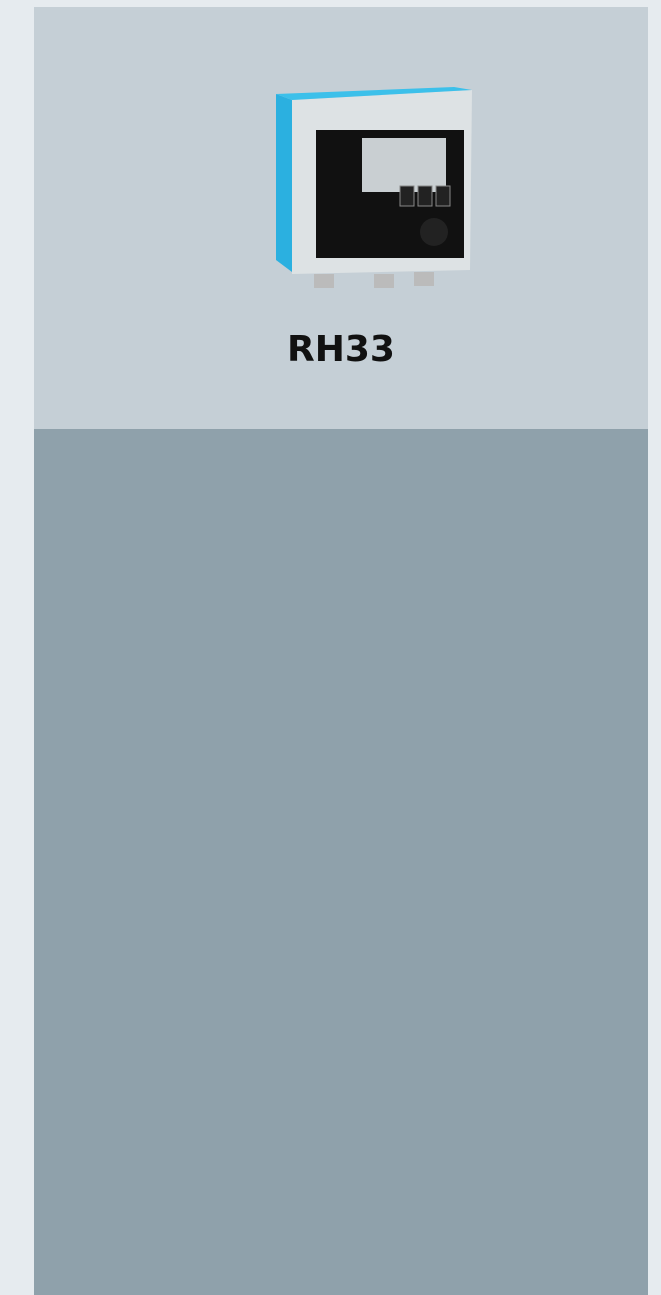 Image resolution: width=661 pixels, height=1295 pixels. I want to click on product-image, so click(374, 187).